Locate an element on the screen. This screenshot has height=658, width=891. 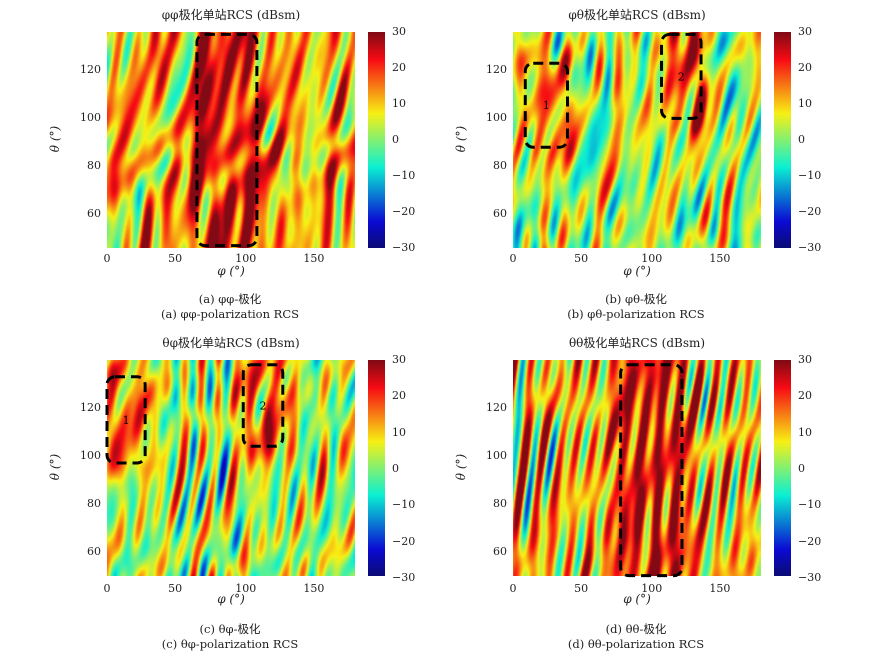
caption-cn: (b) φθ-极化 is located at coordinates (636, 299).